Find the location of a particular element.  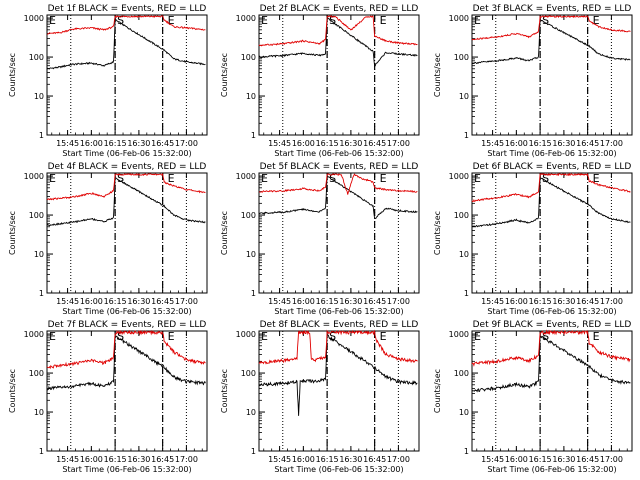

chart-title: Det 2f BLACK = Events, RED = LLD is located at coordinates (339, 9).